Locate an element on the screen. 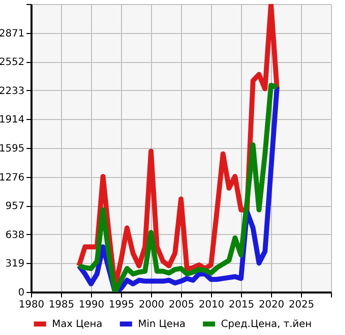 The image size is (345, 335). y-tick-label: 1595 is located at coordinates (12, 149).